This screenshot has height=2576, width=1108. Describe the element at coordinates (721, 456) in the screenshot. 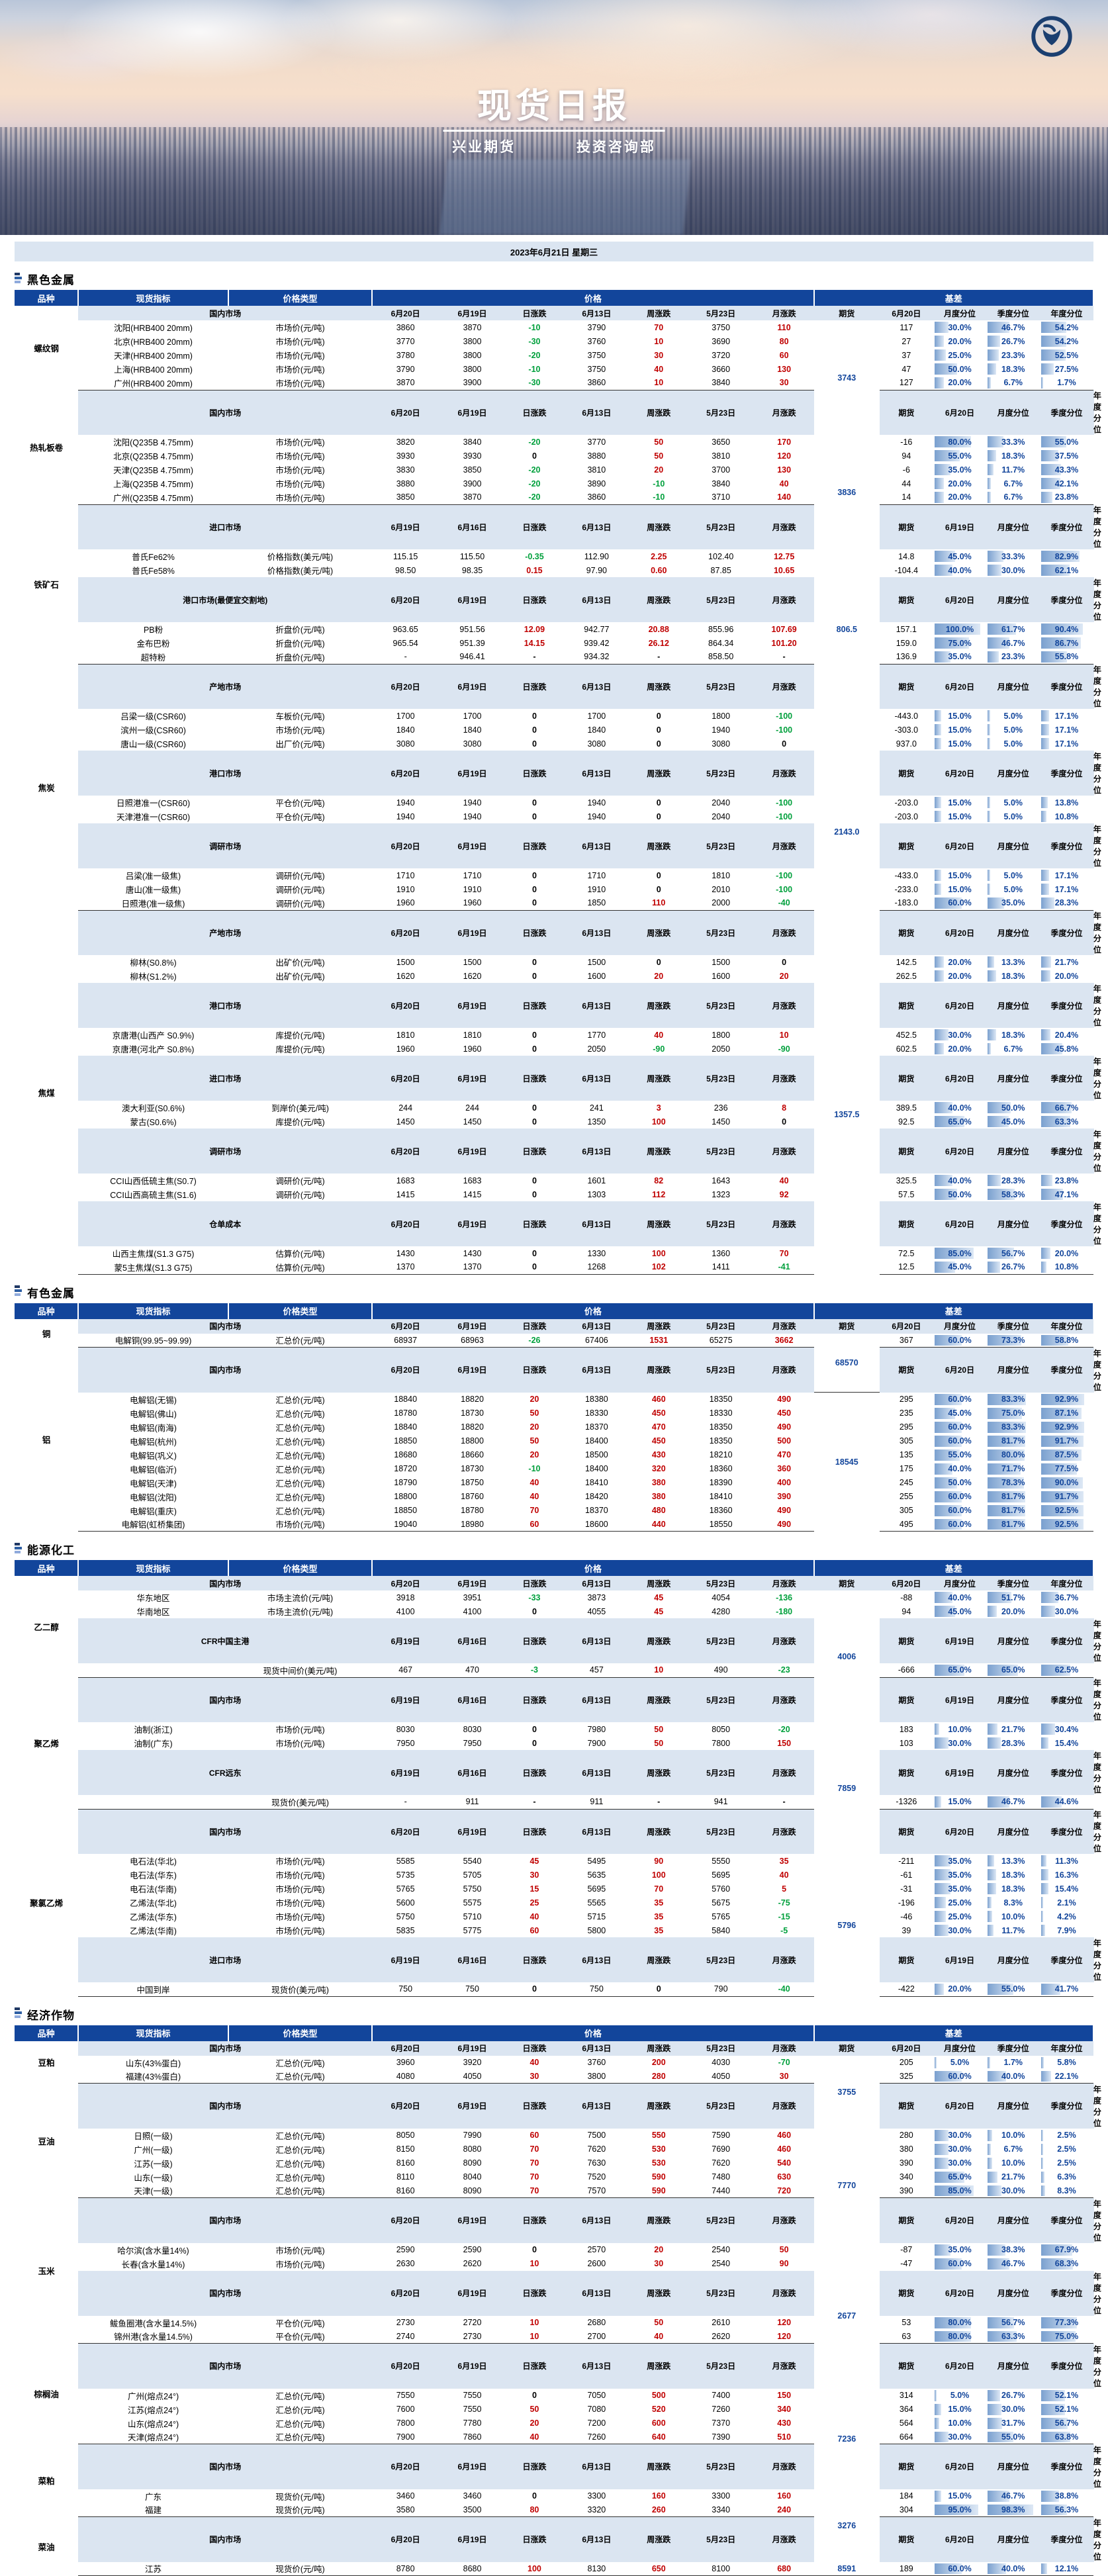

I see `price-m: 3810` at that location.